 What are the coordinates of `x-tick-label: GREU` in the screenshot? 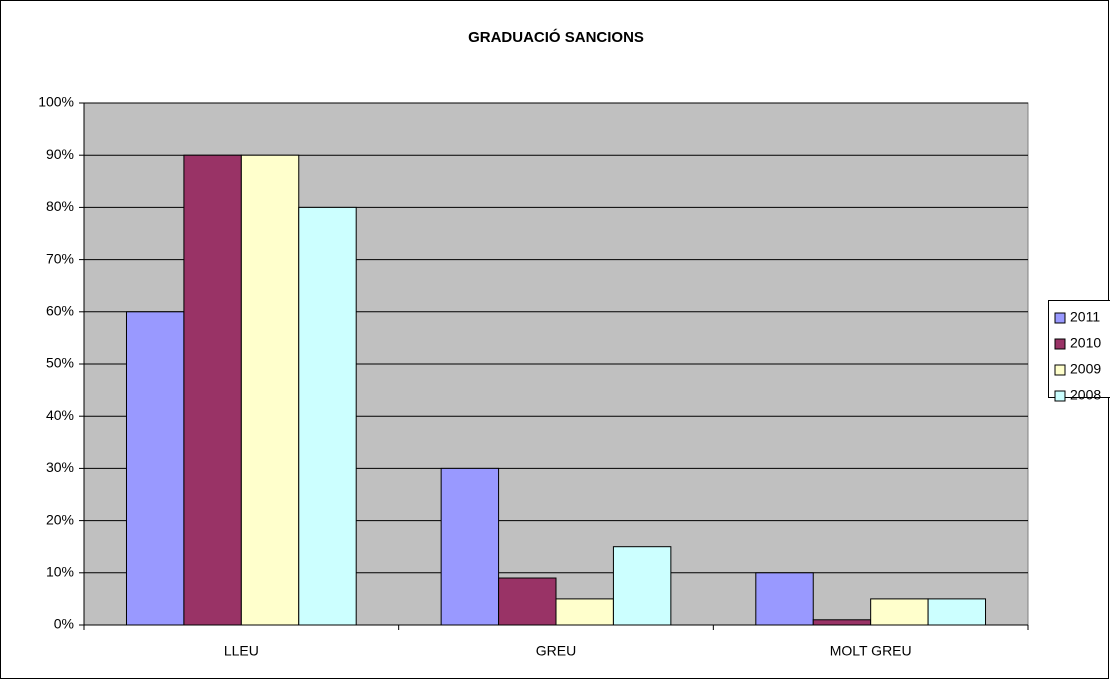 It's located at (556, 651).